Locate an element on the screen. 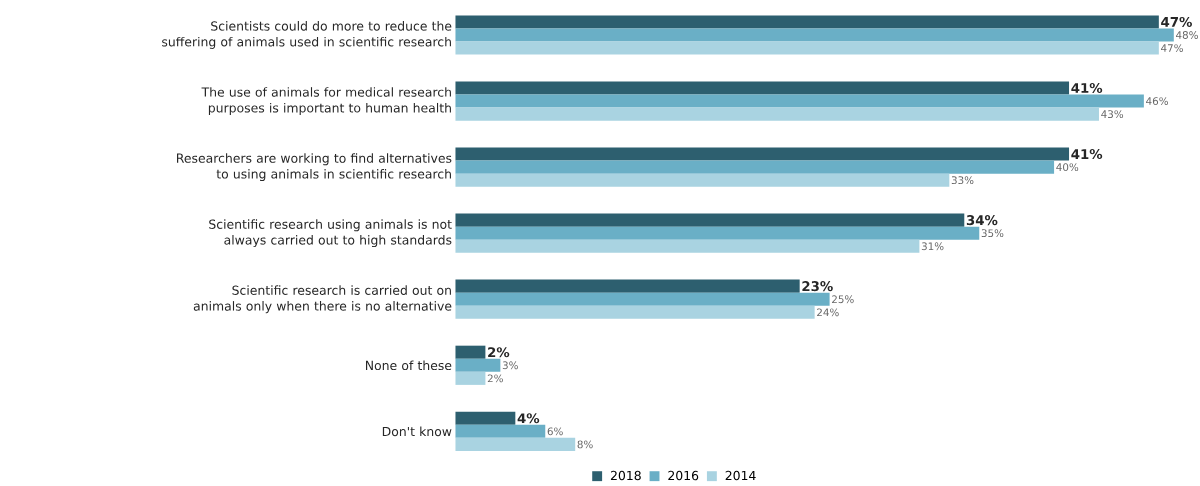 The width and height of the screenshot is (1200, 486). y-tick-label: None of these is located at coordinates (408, 365).